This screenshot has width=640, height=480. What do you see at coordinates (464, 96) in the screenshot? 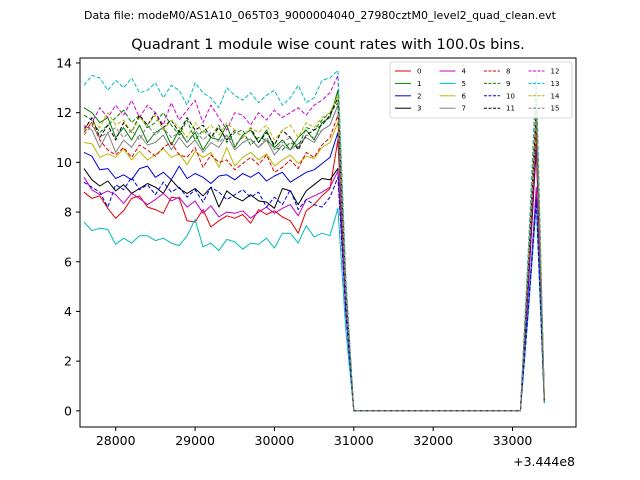
I see `legend-label-6: 6` at bounding box center [464, 96].